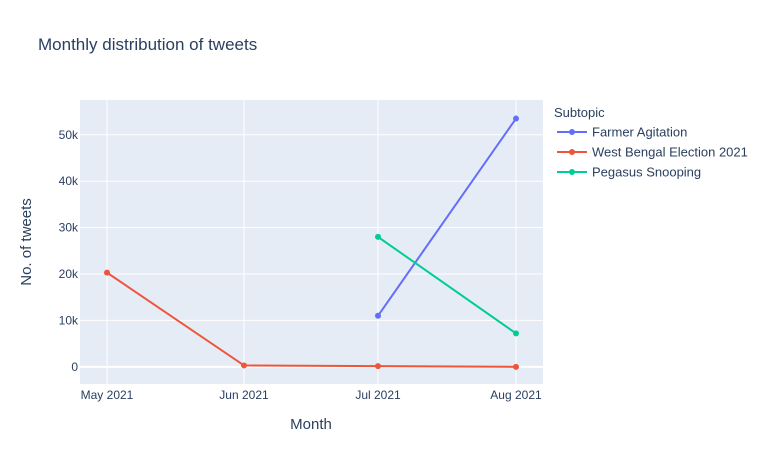 The image size is (767, 465). Describe the element at coordinates (244, 395) in the screenshot. I see `x-tick-label: Jun 2021` at that location.